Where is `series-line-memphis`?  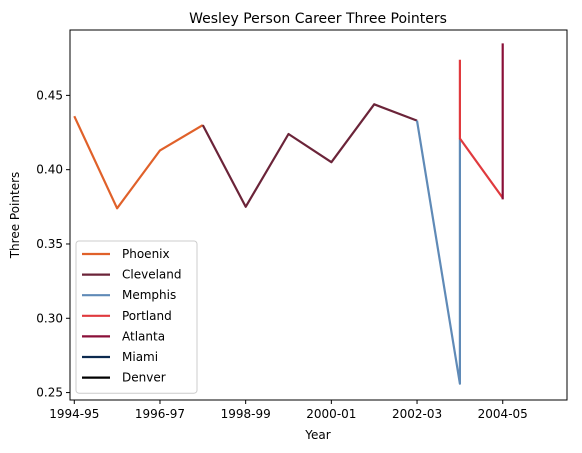 series-line-memphis is located at coordinates (438, 252).